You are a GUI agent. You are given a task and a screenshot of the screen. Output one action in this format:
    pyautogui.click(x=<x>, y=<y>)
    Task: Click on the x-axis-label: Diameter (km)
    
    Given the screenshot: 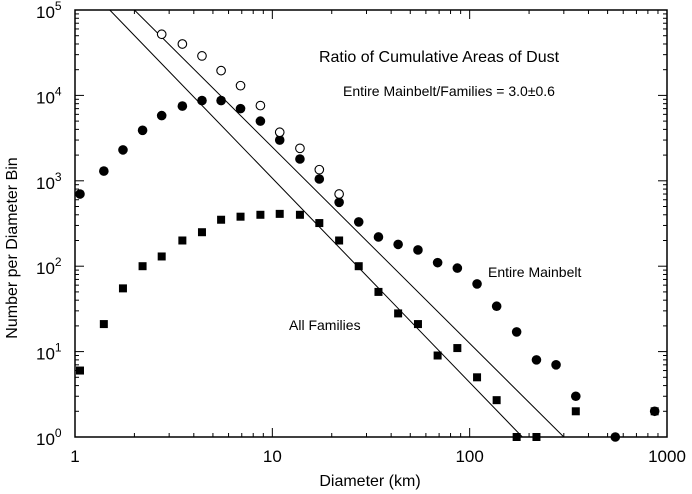 What is the action you would take?
    pyautogui.click(x=369, y=481)
    